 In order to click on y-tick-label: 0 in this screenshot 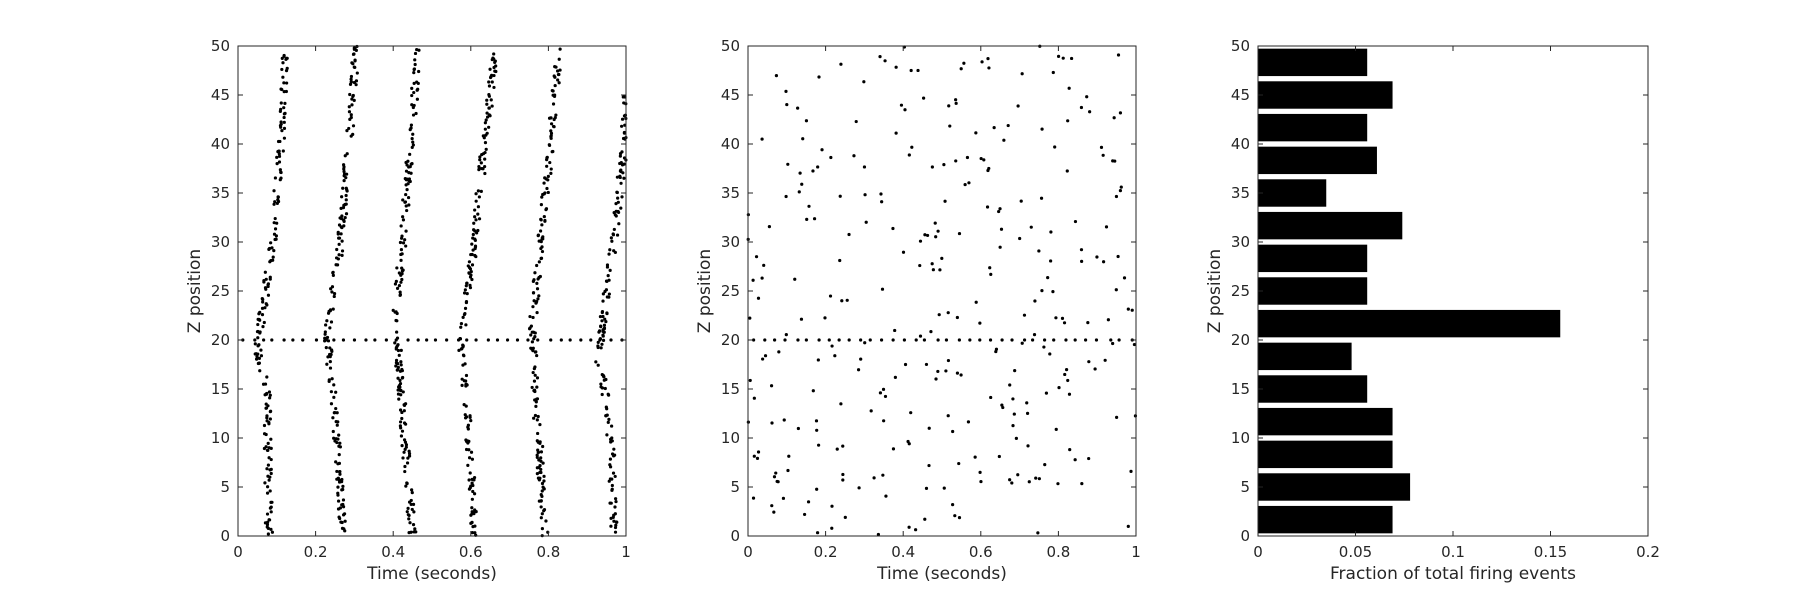, I will do `click(735, 536)`.